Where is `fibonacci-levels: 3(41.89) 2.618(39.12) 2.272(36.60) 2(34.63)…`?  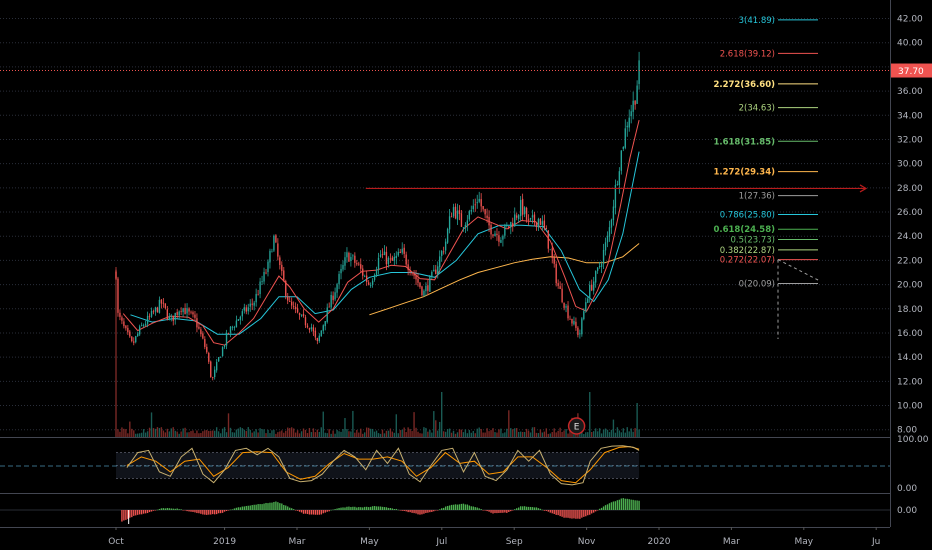 fibonacci-levels: 3(41.89) 2.618(39.12) 2.272(36.60) 2(34.63)… is located at coordinates (767, 178).